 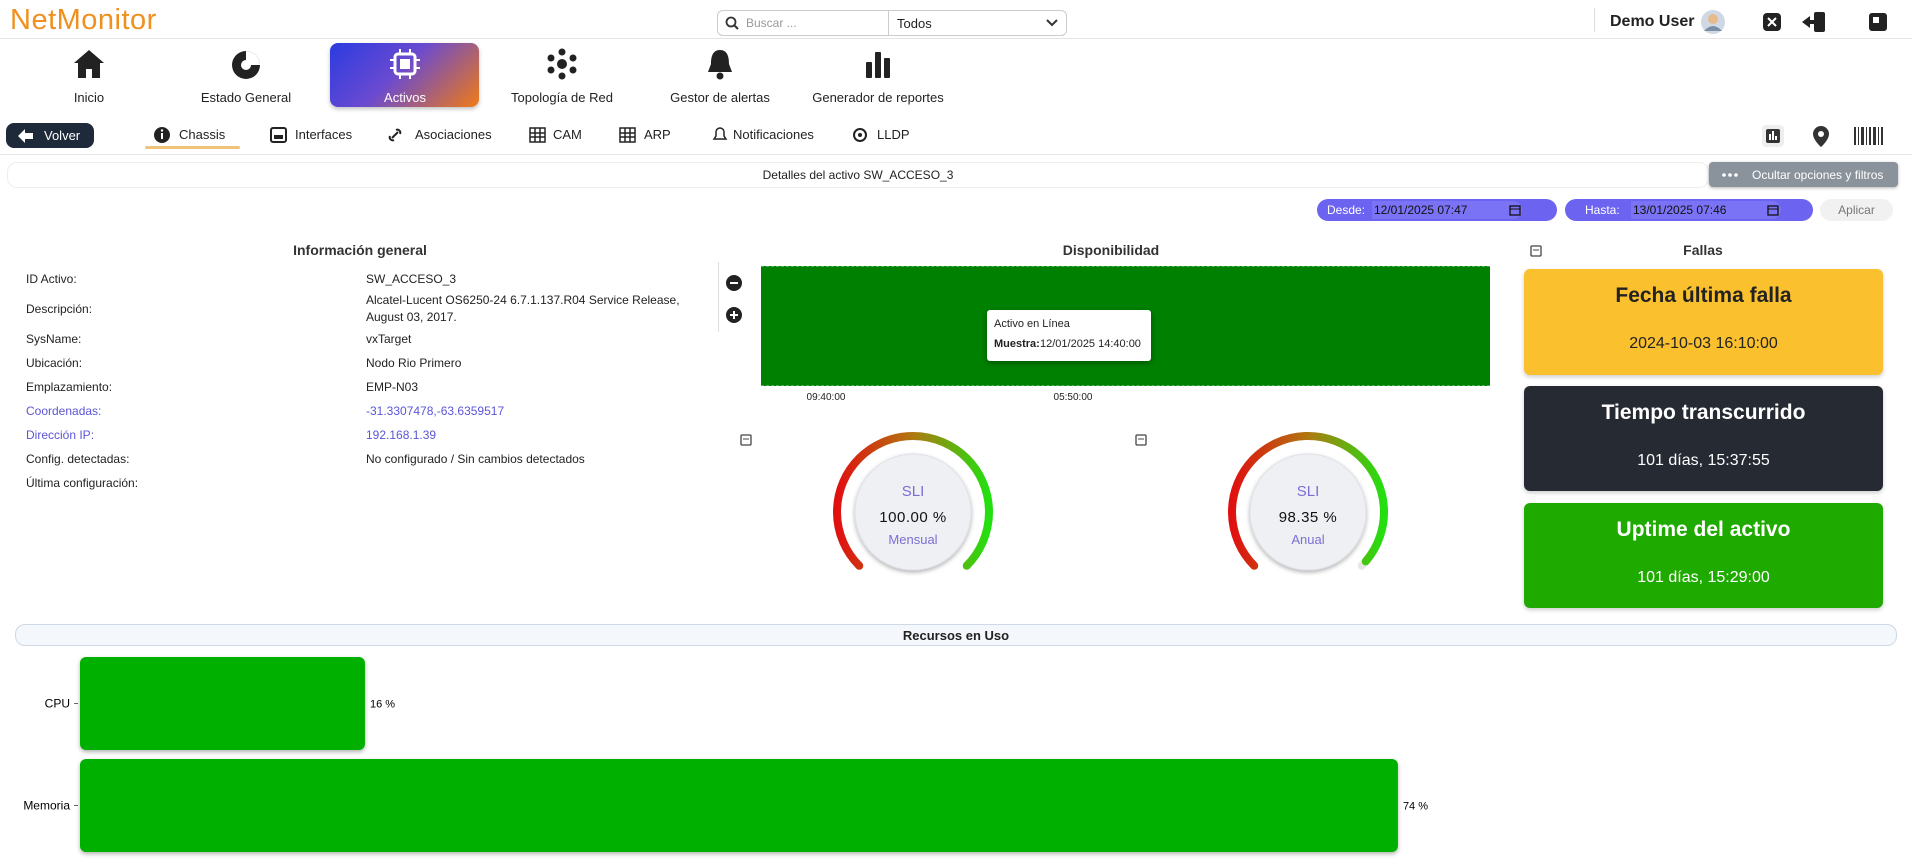 What do you see at coordinates (893, 134) in the screenshot?
I see `tab: LLDP` at bounding box center [893, 134].